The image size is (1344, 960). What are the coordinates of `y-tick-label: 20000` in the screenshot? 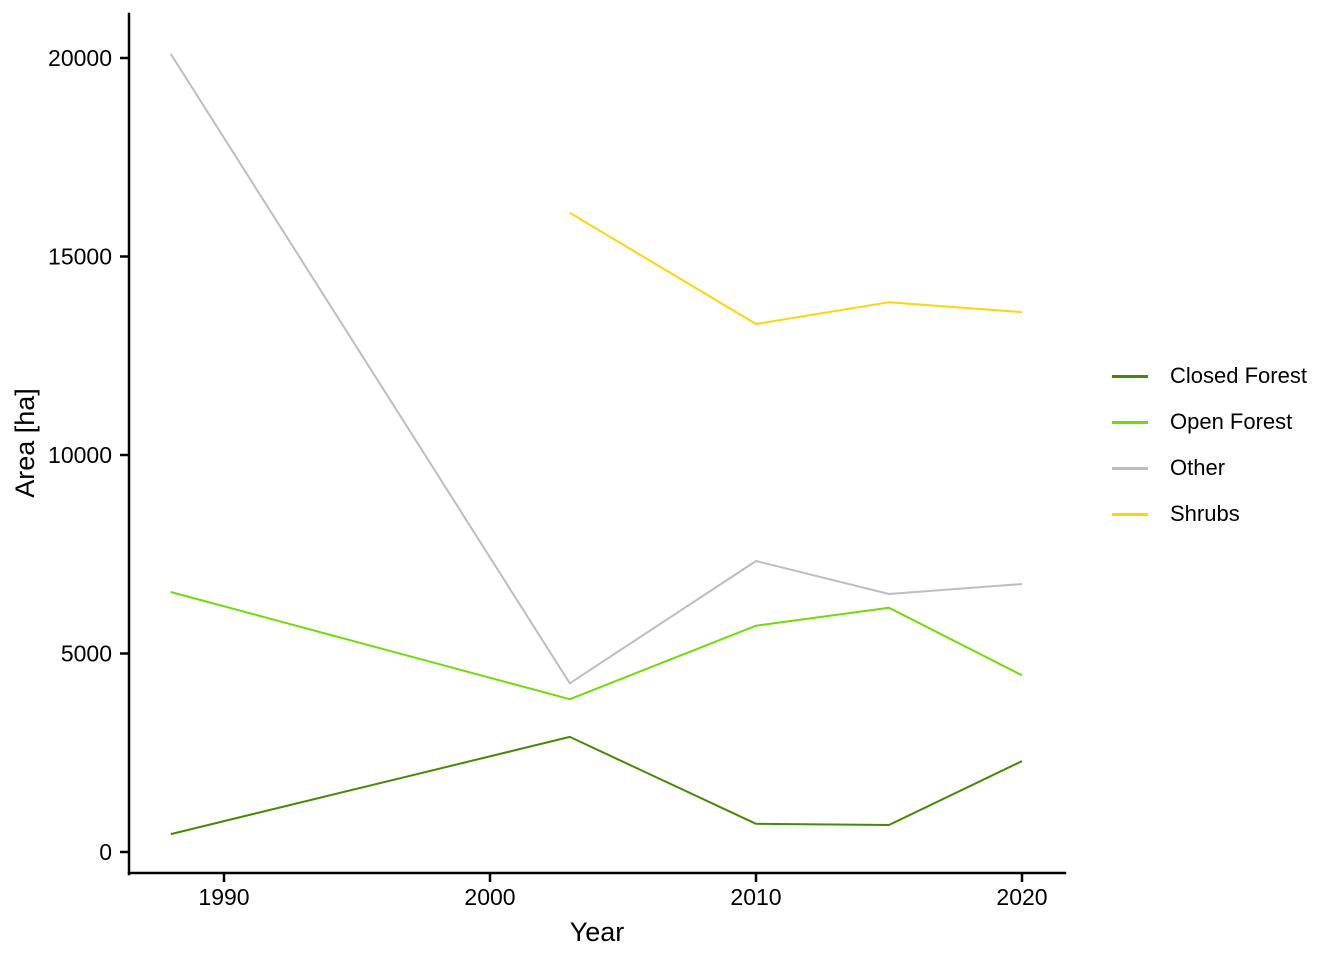 It's located at (80, 58).